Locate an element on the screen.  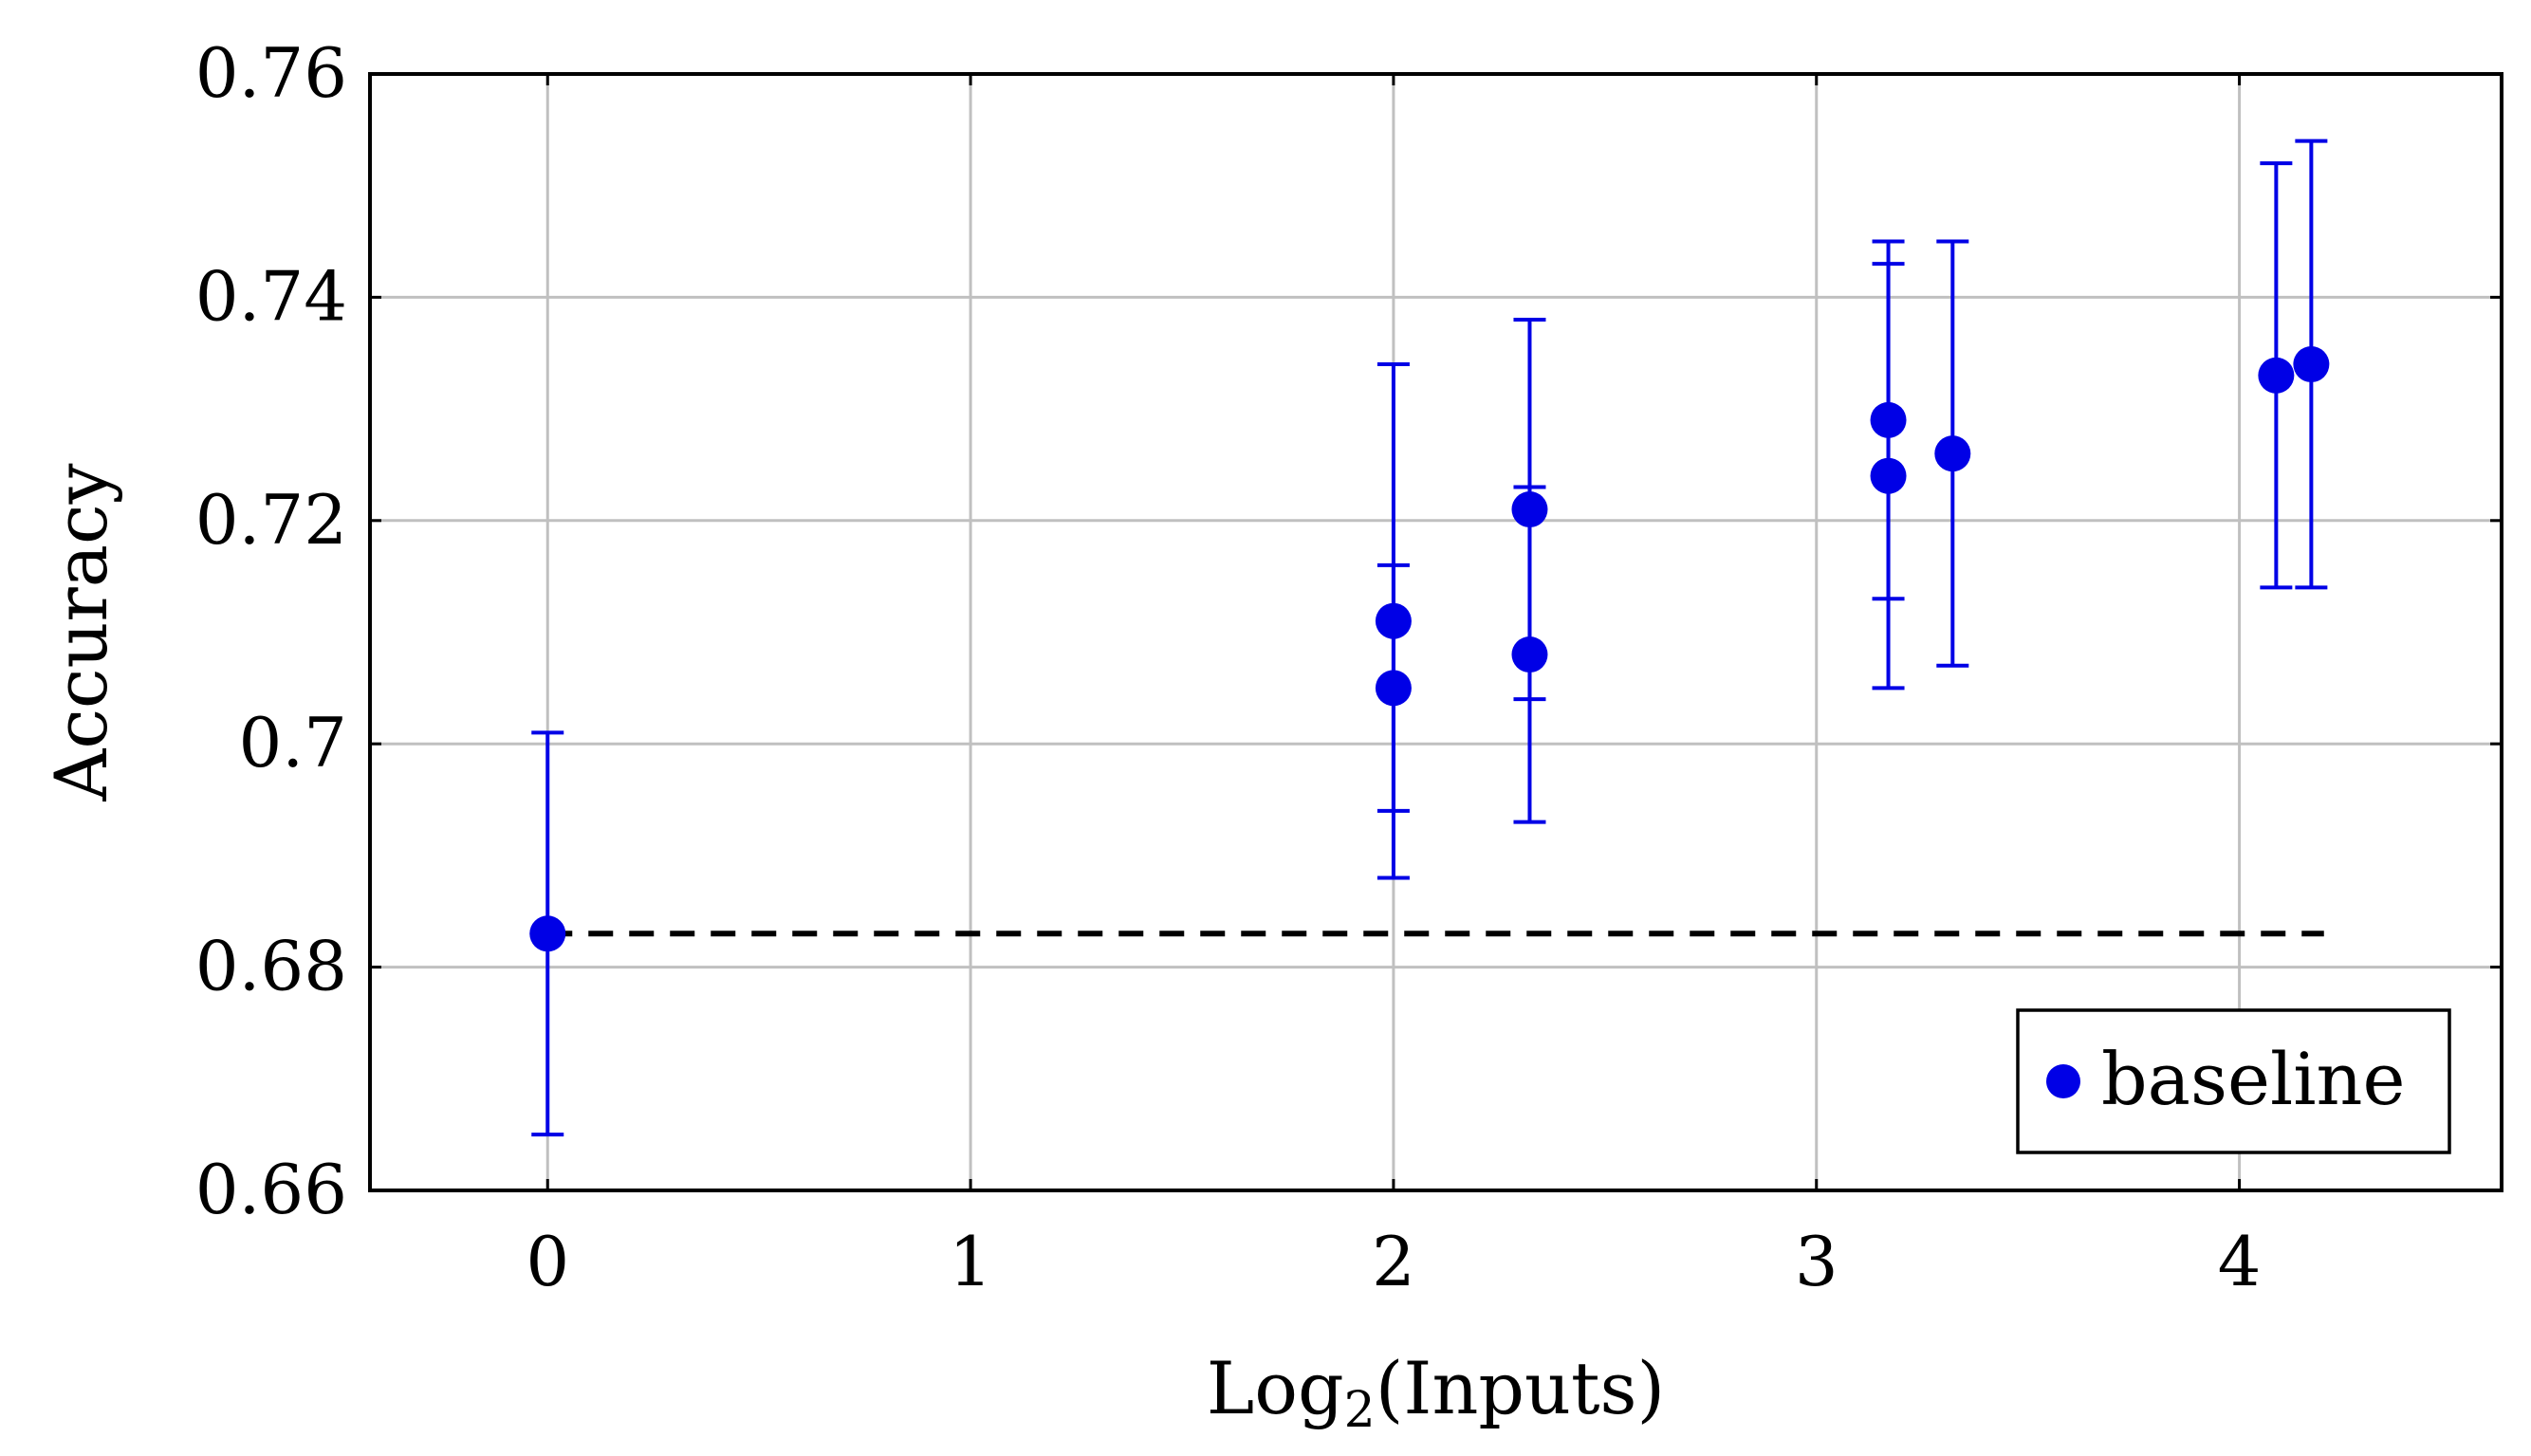
x-tick-label: 3 is located at coordinates (1816, 1262).